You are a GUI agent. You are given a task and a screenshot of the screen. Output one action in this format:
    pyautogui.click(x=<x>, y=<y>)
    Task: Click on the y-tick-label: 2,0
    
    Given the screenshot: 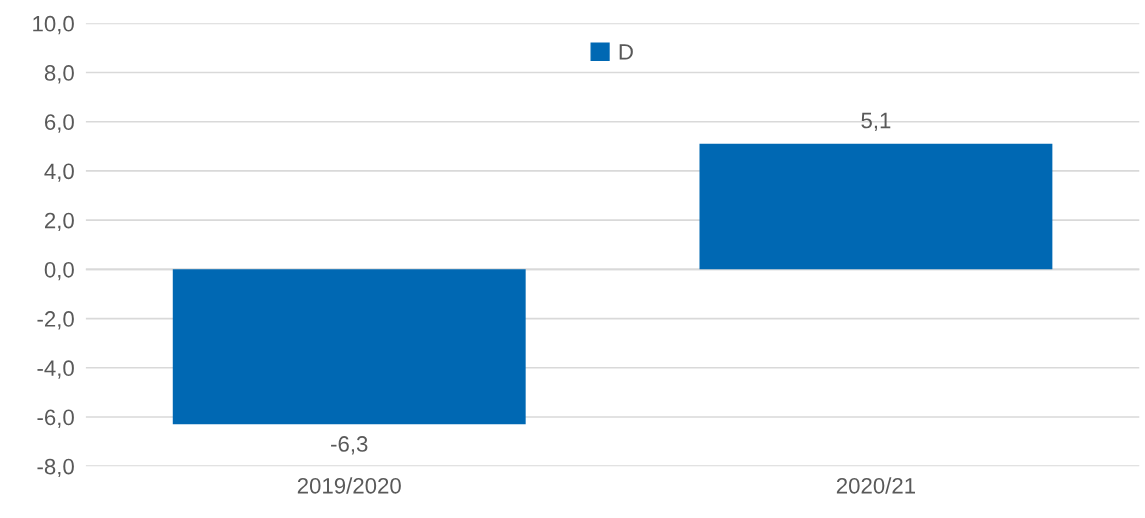 What is the action you would take?
    pyautogui.click(x=59, y=222)
    